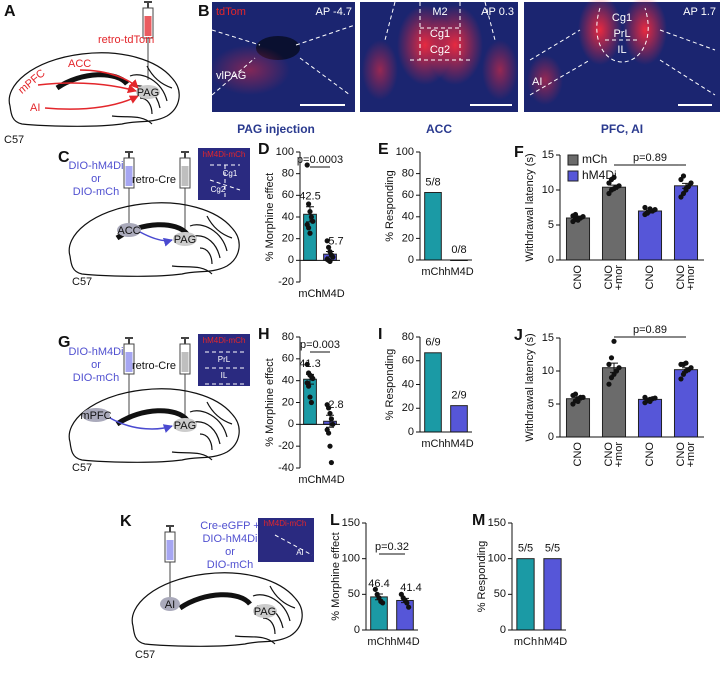 The width and height of the screenshot is (720, 673). I want to click on arrow, so click(87, 88).